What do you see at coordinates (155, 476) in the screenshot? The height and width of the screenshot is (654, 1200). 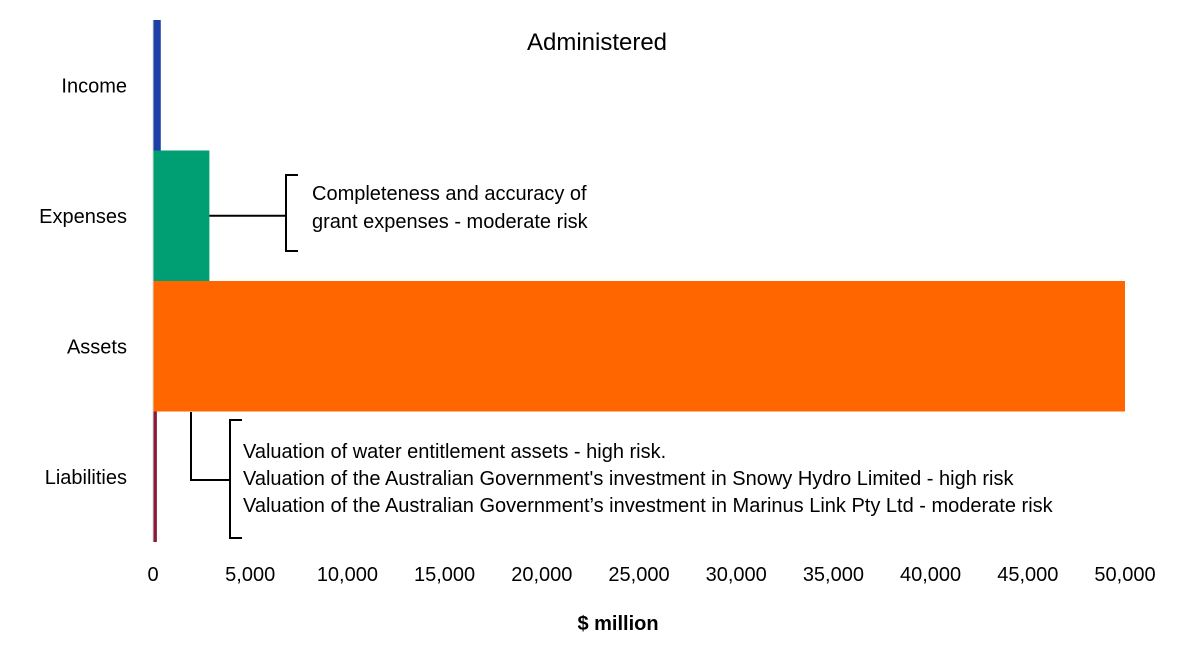 I see `bar-liabilities` at bounding box center [155, 476].